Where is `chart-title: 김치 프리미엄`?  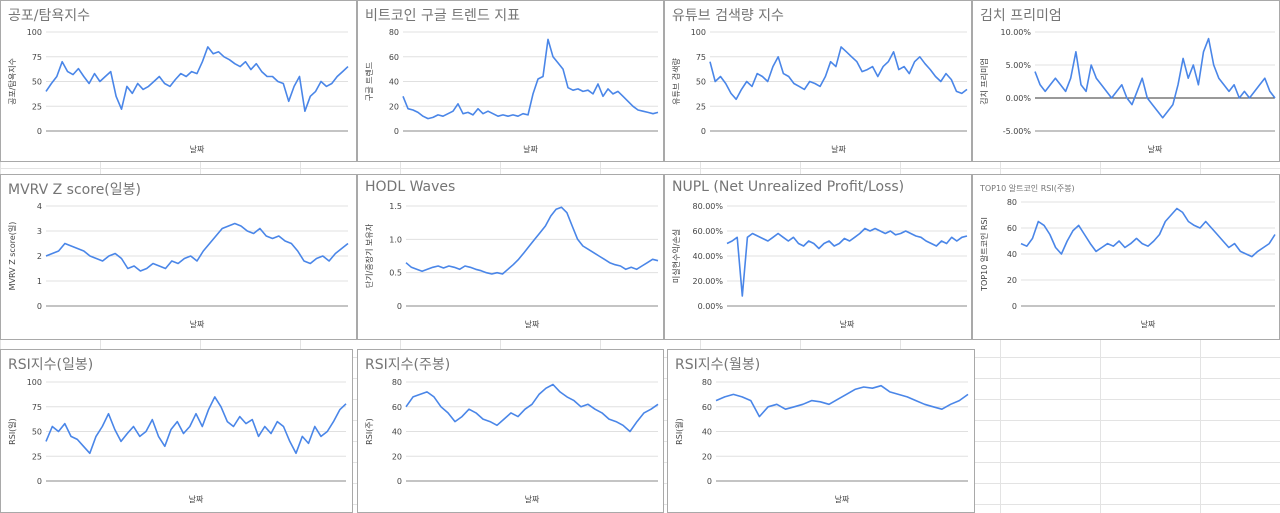 chart-title: 김치 프리미엄 is located at coordinates (1021, 16).